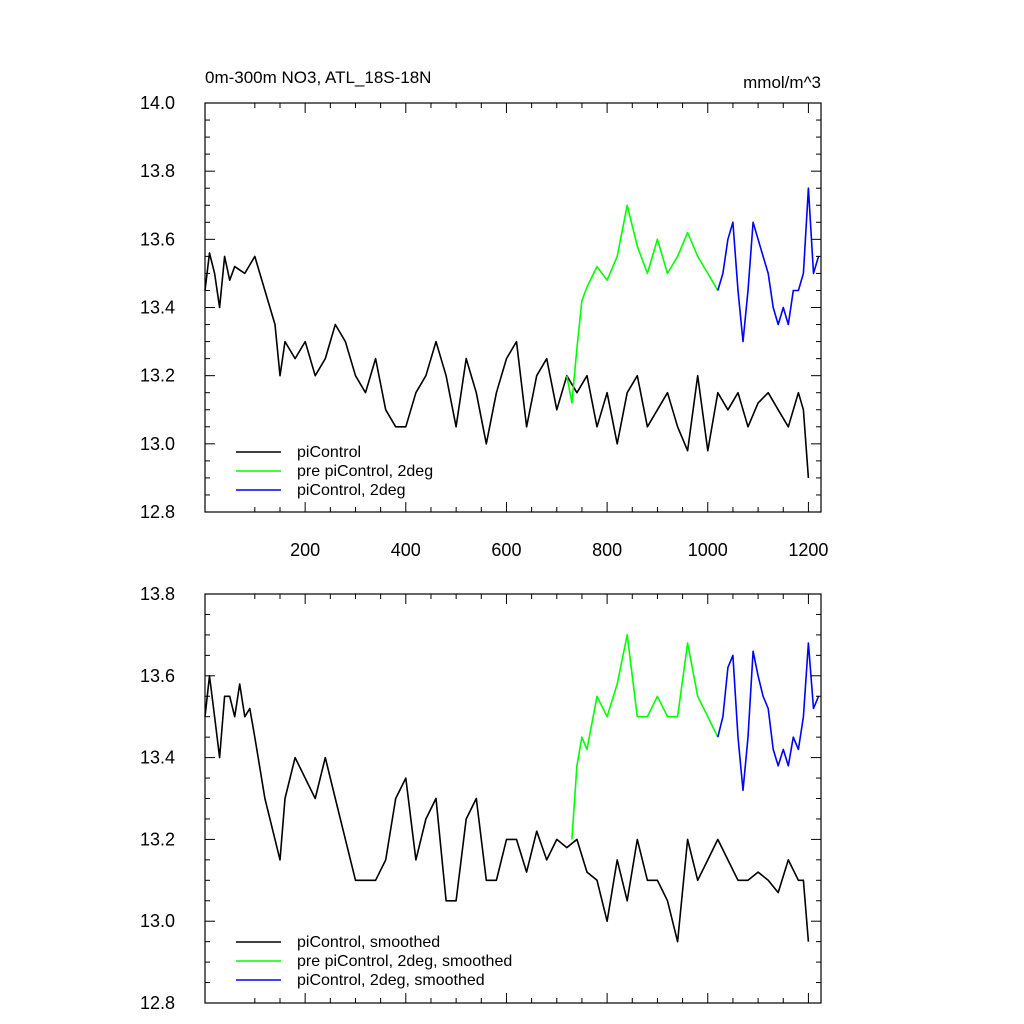 This screenshot has width=1024, height=1024. I want to click on x-tick-label: 600, so click(506, 550).